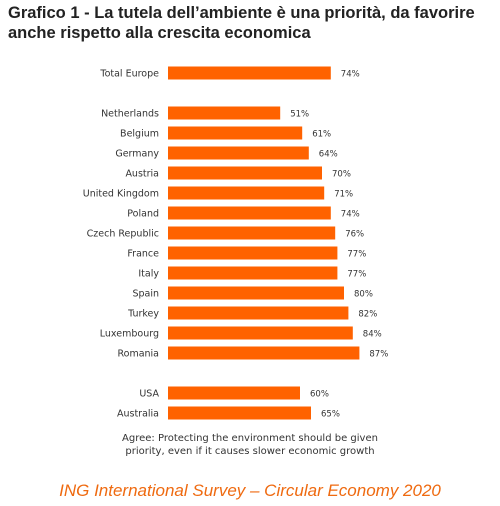  I want to click on category-label: Luxembourg, so click(129, 334).